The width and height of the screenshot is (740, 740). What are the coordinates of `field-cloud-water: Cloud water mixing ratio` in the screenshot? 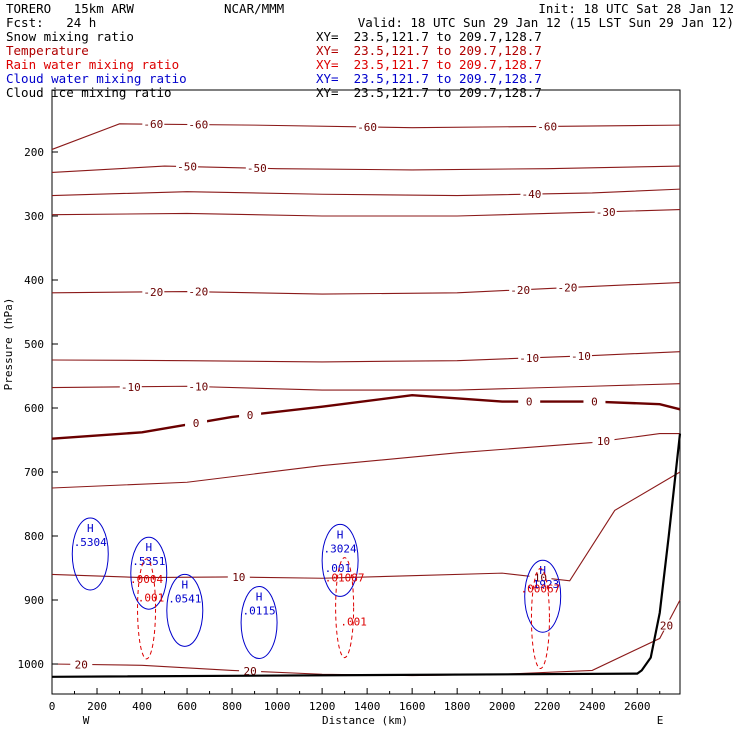 It's located at (96, 78).